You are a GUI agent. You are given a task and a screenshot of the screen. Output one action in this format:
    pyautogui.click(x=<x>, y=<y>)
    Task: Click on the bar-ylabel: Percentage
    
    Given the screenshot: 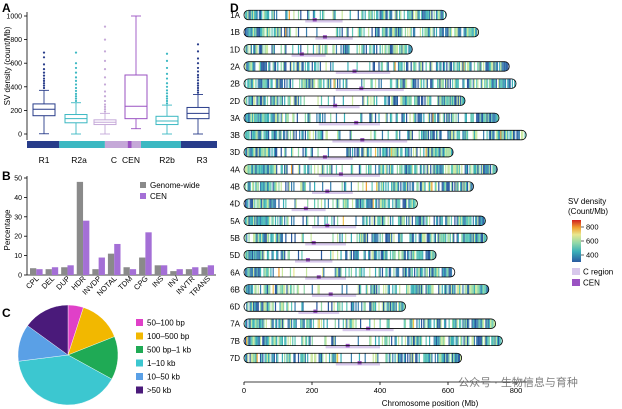 What is the action you would take?
    pyautogui.click(x=7, y=229)
    